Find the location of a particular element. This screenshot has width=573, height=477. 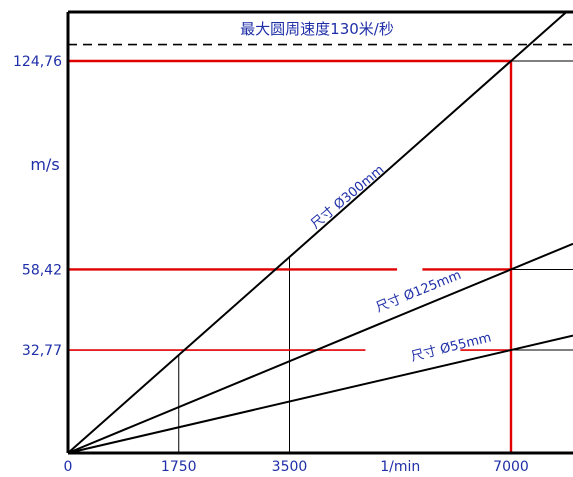

y-tick-label-0: 32,77 is located at coordinates (42, 351).